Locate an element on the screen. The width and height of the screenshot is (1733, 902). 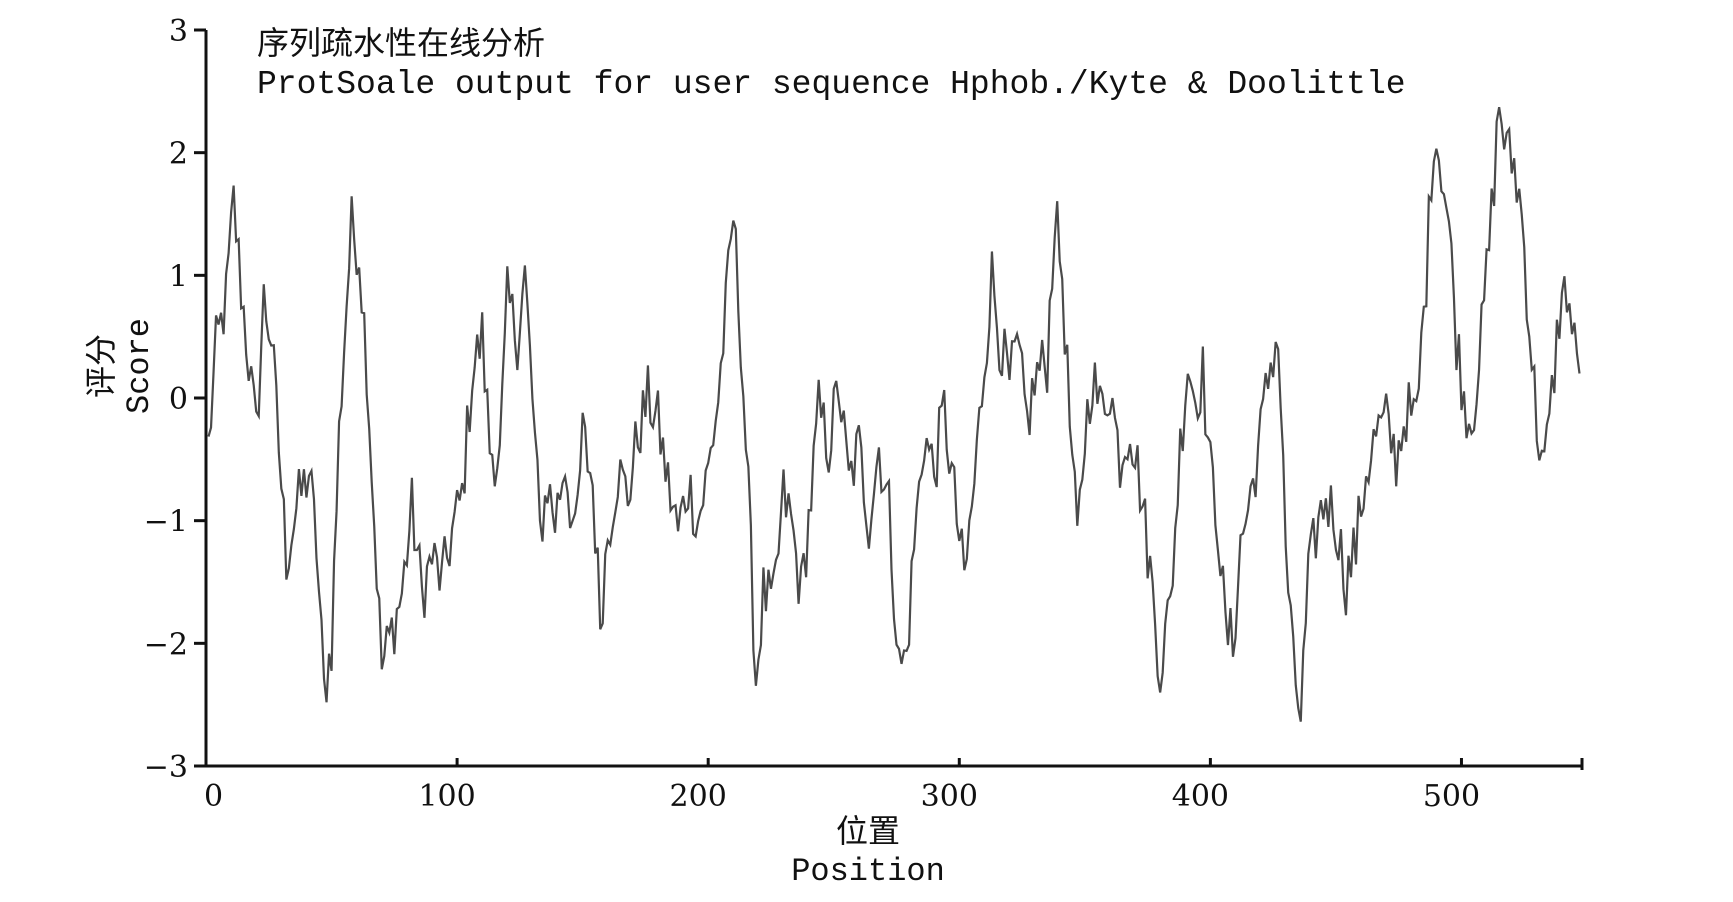
y-axis-label-en: Score is located at coordinates (139, 366).